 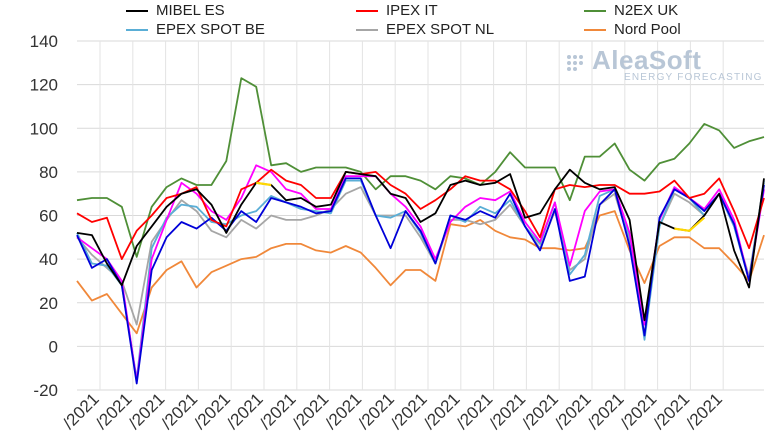 I want to click on legend-label: MIBEL ES, so click(x=190, y=10).